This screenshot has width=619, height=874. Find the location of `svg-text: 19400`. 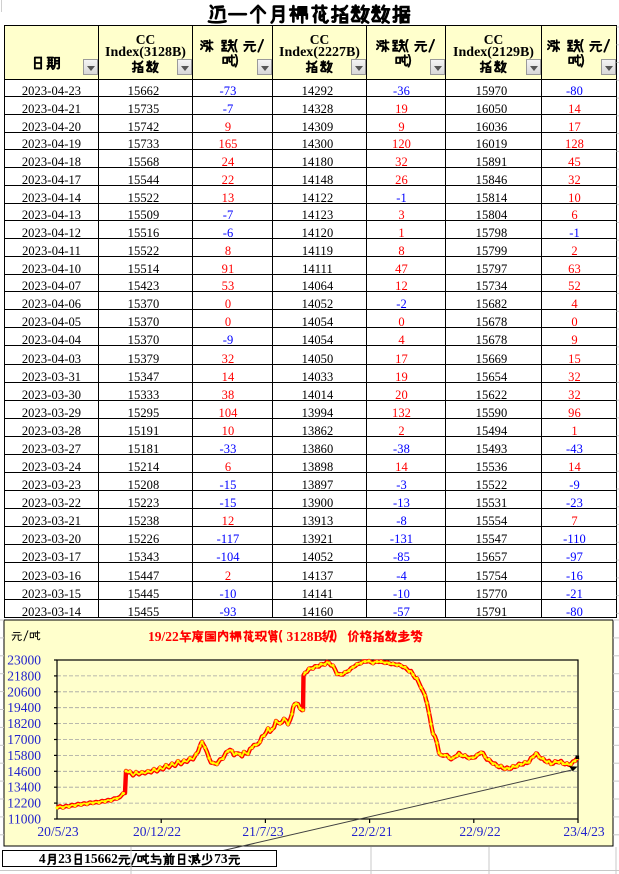

svg-text: 19400 is located at coordinates (24, 707).